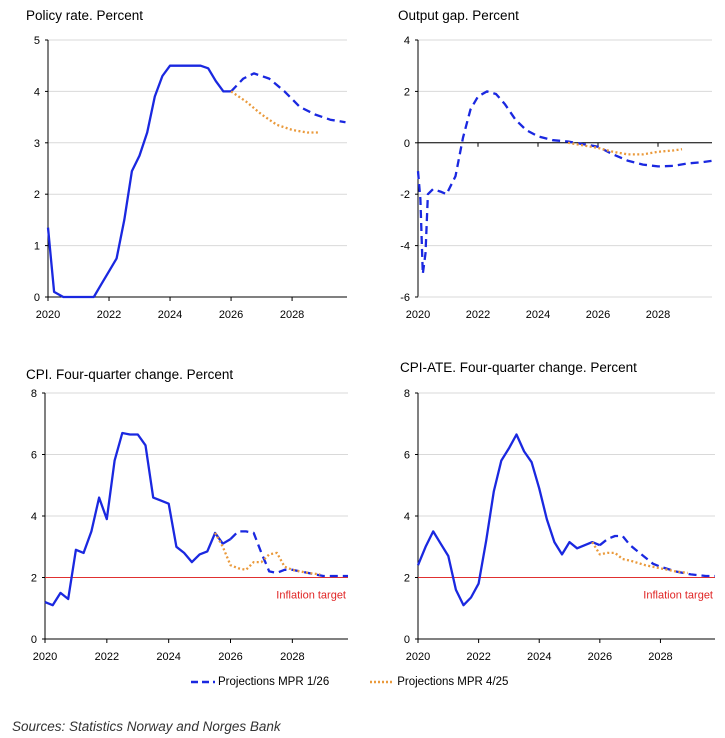 Image resolution: width=725 pixels, height=738 pixels. I want to click on legend-swatch-dashed, so click(203, 682).